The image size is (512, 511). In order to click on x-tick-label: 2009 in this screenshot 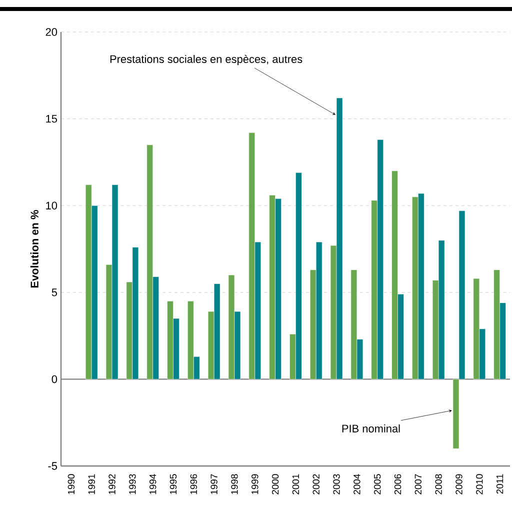, I will do `click(459, 484)`.